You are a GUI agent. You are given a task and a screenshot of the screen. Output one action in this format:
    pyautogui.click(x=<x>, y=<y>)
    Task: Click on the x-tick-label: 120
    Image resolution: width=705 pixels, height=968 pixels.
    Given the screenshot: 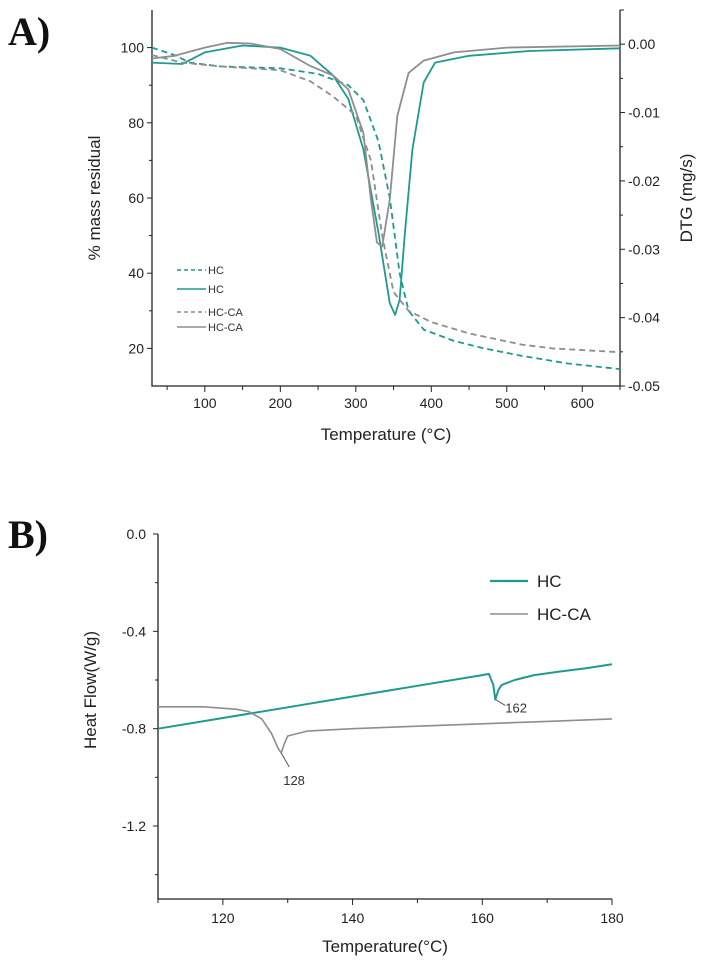 What is the action you would take?
    pyautogui.click(x=223, y=918)
    